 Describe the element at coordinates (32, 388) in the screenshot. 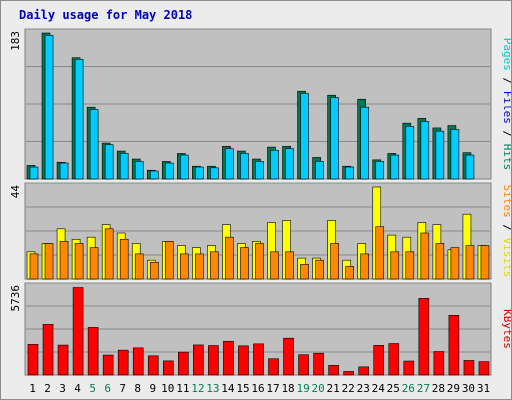

I see `x-tick-label-day-1: 1` at that location.